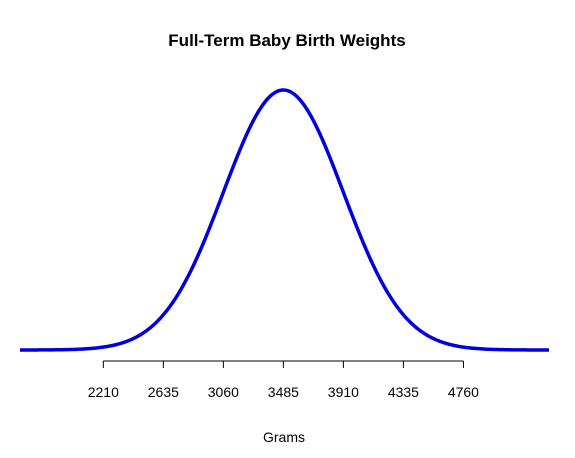  Describe the element at coordinates (403, 392) in the screenshot. I see `x-tick-label: 4335` at that location.